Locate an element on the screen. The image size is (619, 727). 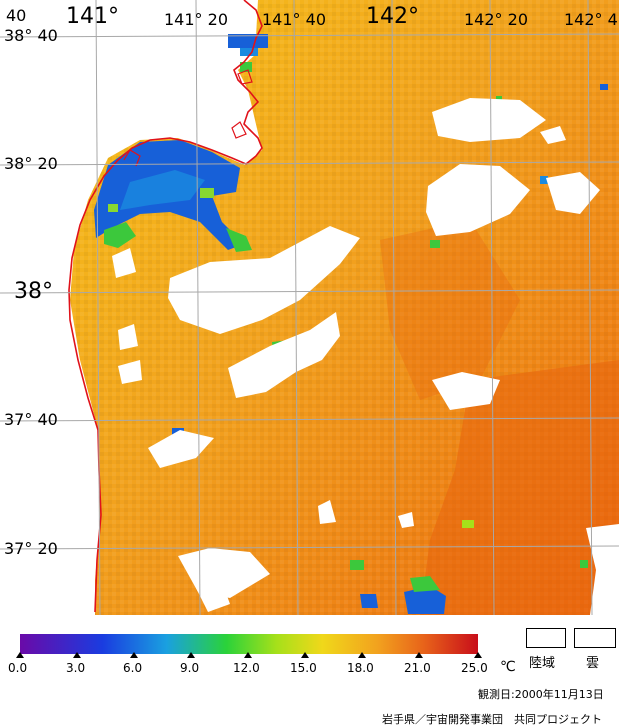
lat-label-37-20: 37° 20 is located at coordinates (31, 548).